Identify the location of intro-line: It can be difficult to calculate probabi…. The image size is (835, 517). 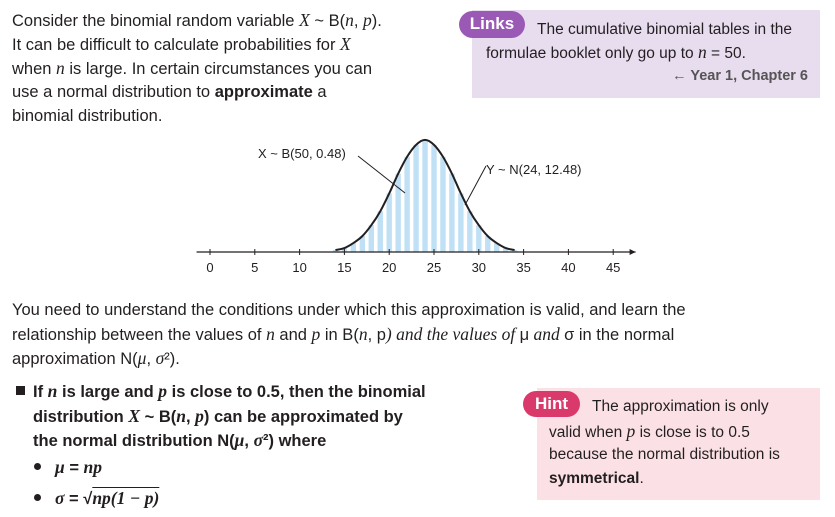
(181, 44).